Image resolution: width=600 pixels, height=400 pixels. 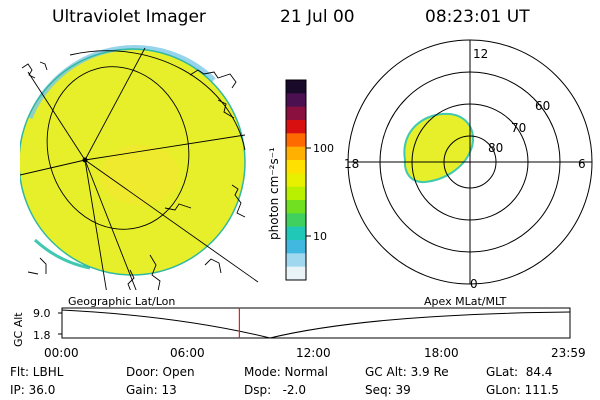 What do you see at coordinates (317, 17) in the screenshot?
I see `date-label: 21 Jul 00` at bounding box center [317, 17].